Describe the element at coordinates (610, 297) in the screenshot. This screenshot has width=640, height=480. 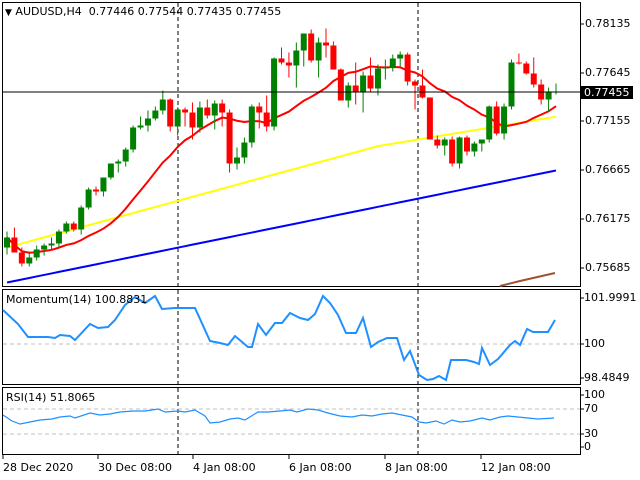
I see `momentum-axis-label: 101.9991` at that location.